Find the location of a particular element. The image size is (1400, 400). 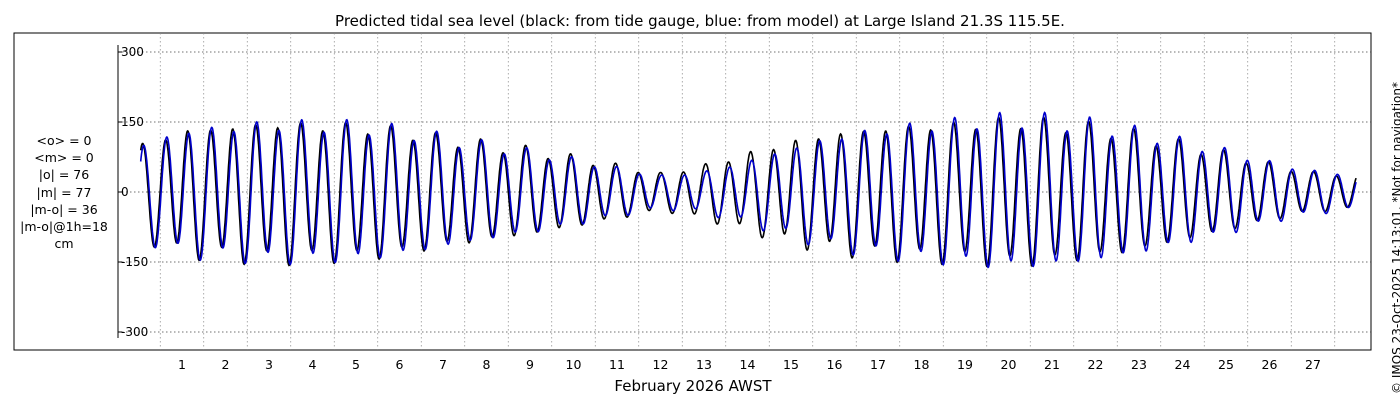

stat-abs-diff: |m-o| = 36 is located at coordinates (64, 209).